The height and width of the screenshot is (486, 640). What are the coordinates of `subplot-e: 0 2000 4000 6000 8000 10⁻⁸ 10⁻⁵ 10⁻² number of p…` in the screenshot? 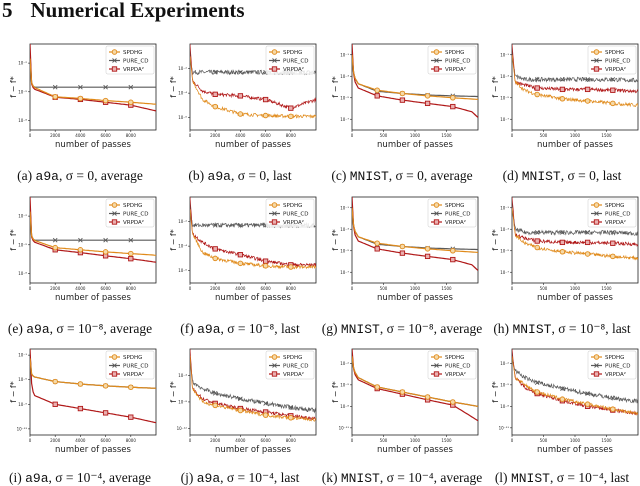 It's located at (80, 265).